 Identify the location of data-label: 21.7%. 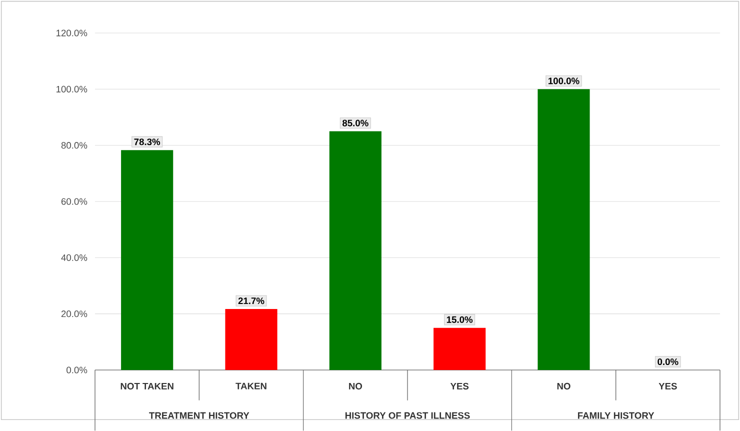
(251, 301).